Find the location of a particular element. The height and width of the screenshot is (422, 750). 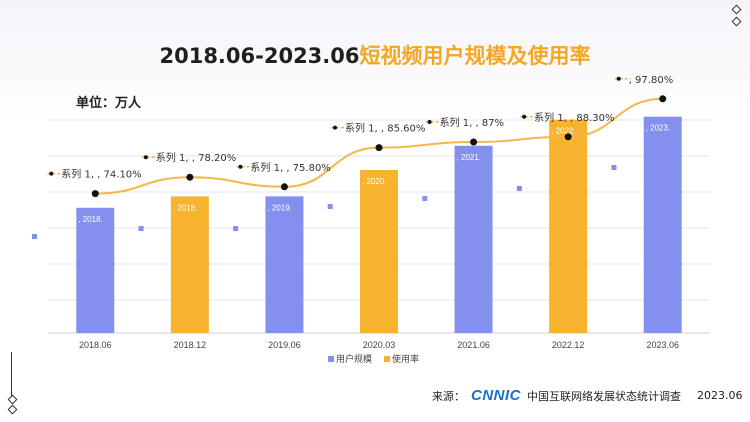

usage-rate-label: 系列 1, , 78.20% is located at coordinates (196, 157).